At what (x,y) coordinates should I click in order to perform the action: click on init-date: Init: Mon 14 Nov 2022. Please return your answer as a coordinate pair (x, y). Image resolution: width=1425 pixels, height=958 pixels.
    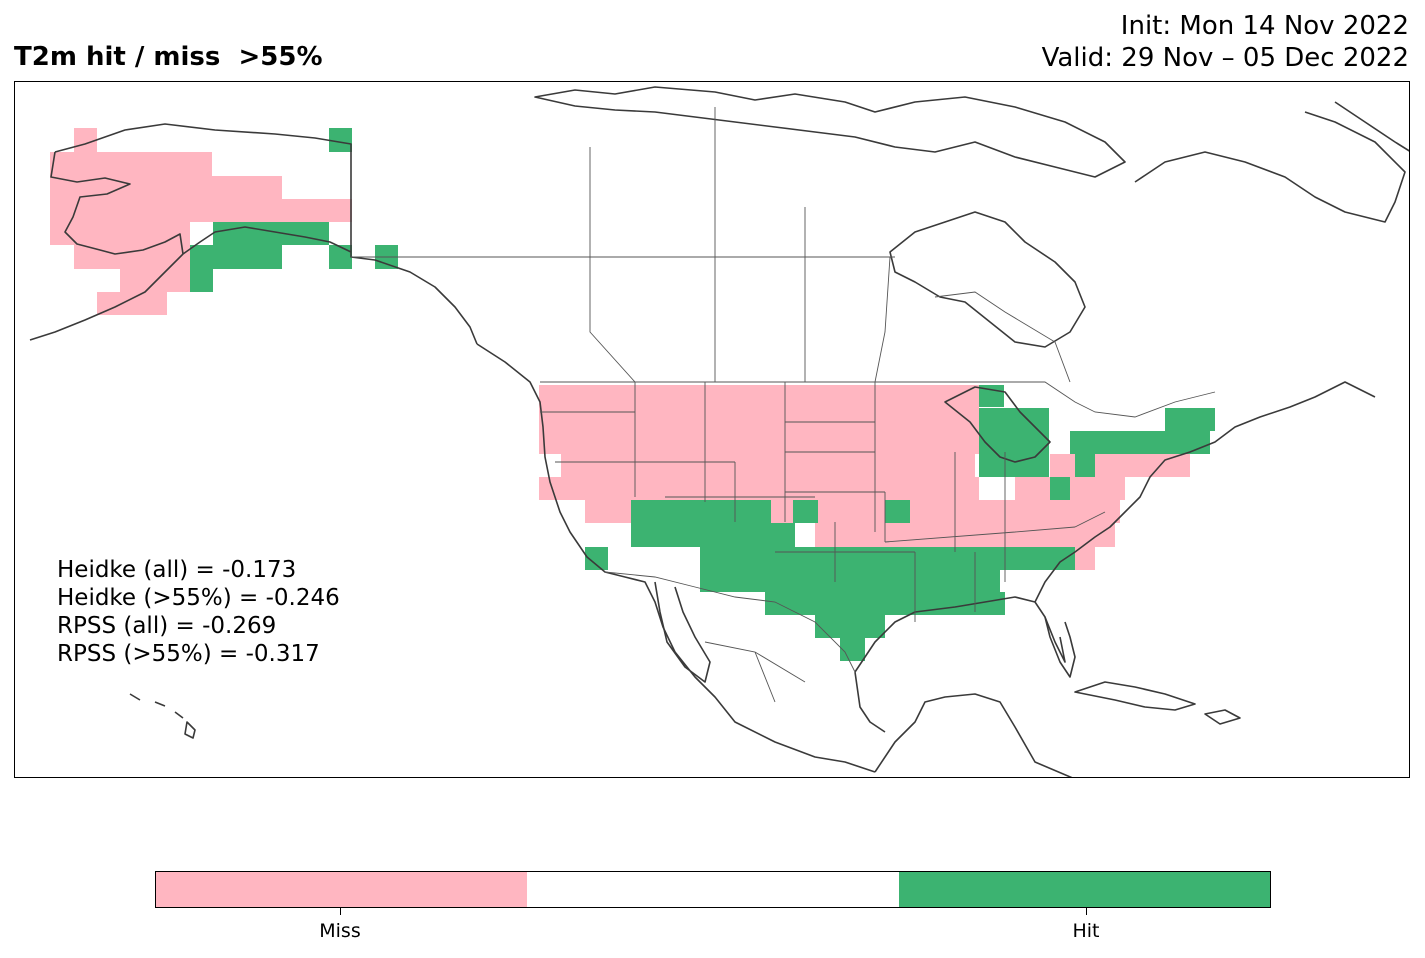
    Looking at the image, I should click on (1264, 26).